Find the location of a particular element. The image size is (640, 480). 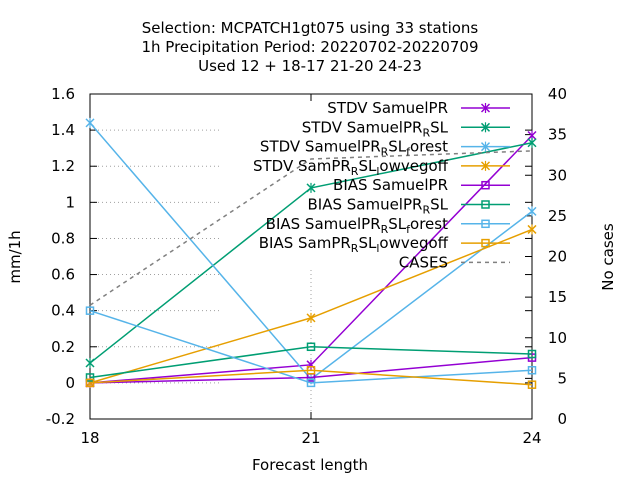

legend-label: BIAS SamuelPRRSLforest is located at coordinates (357, 225).